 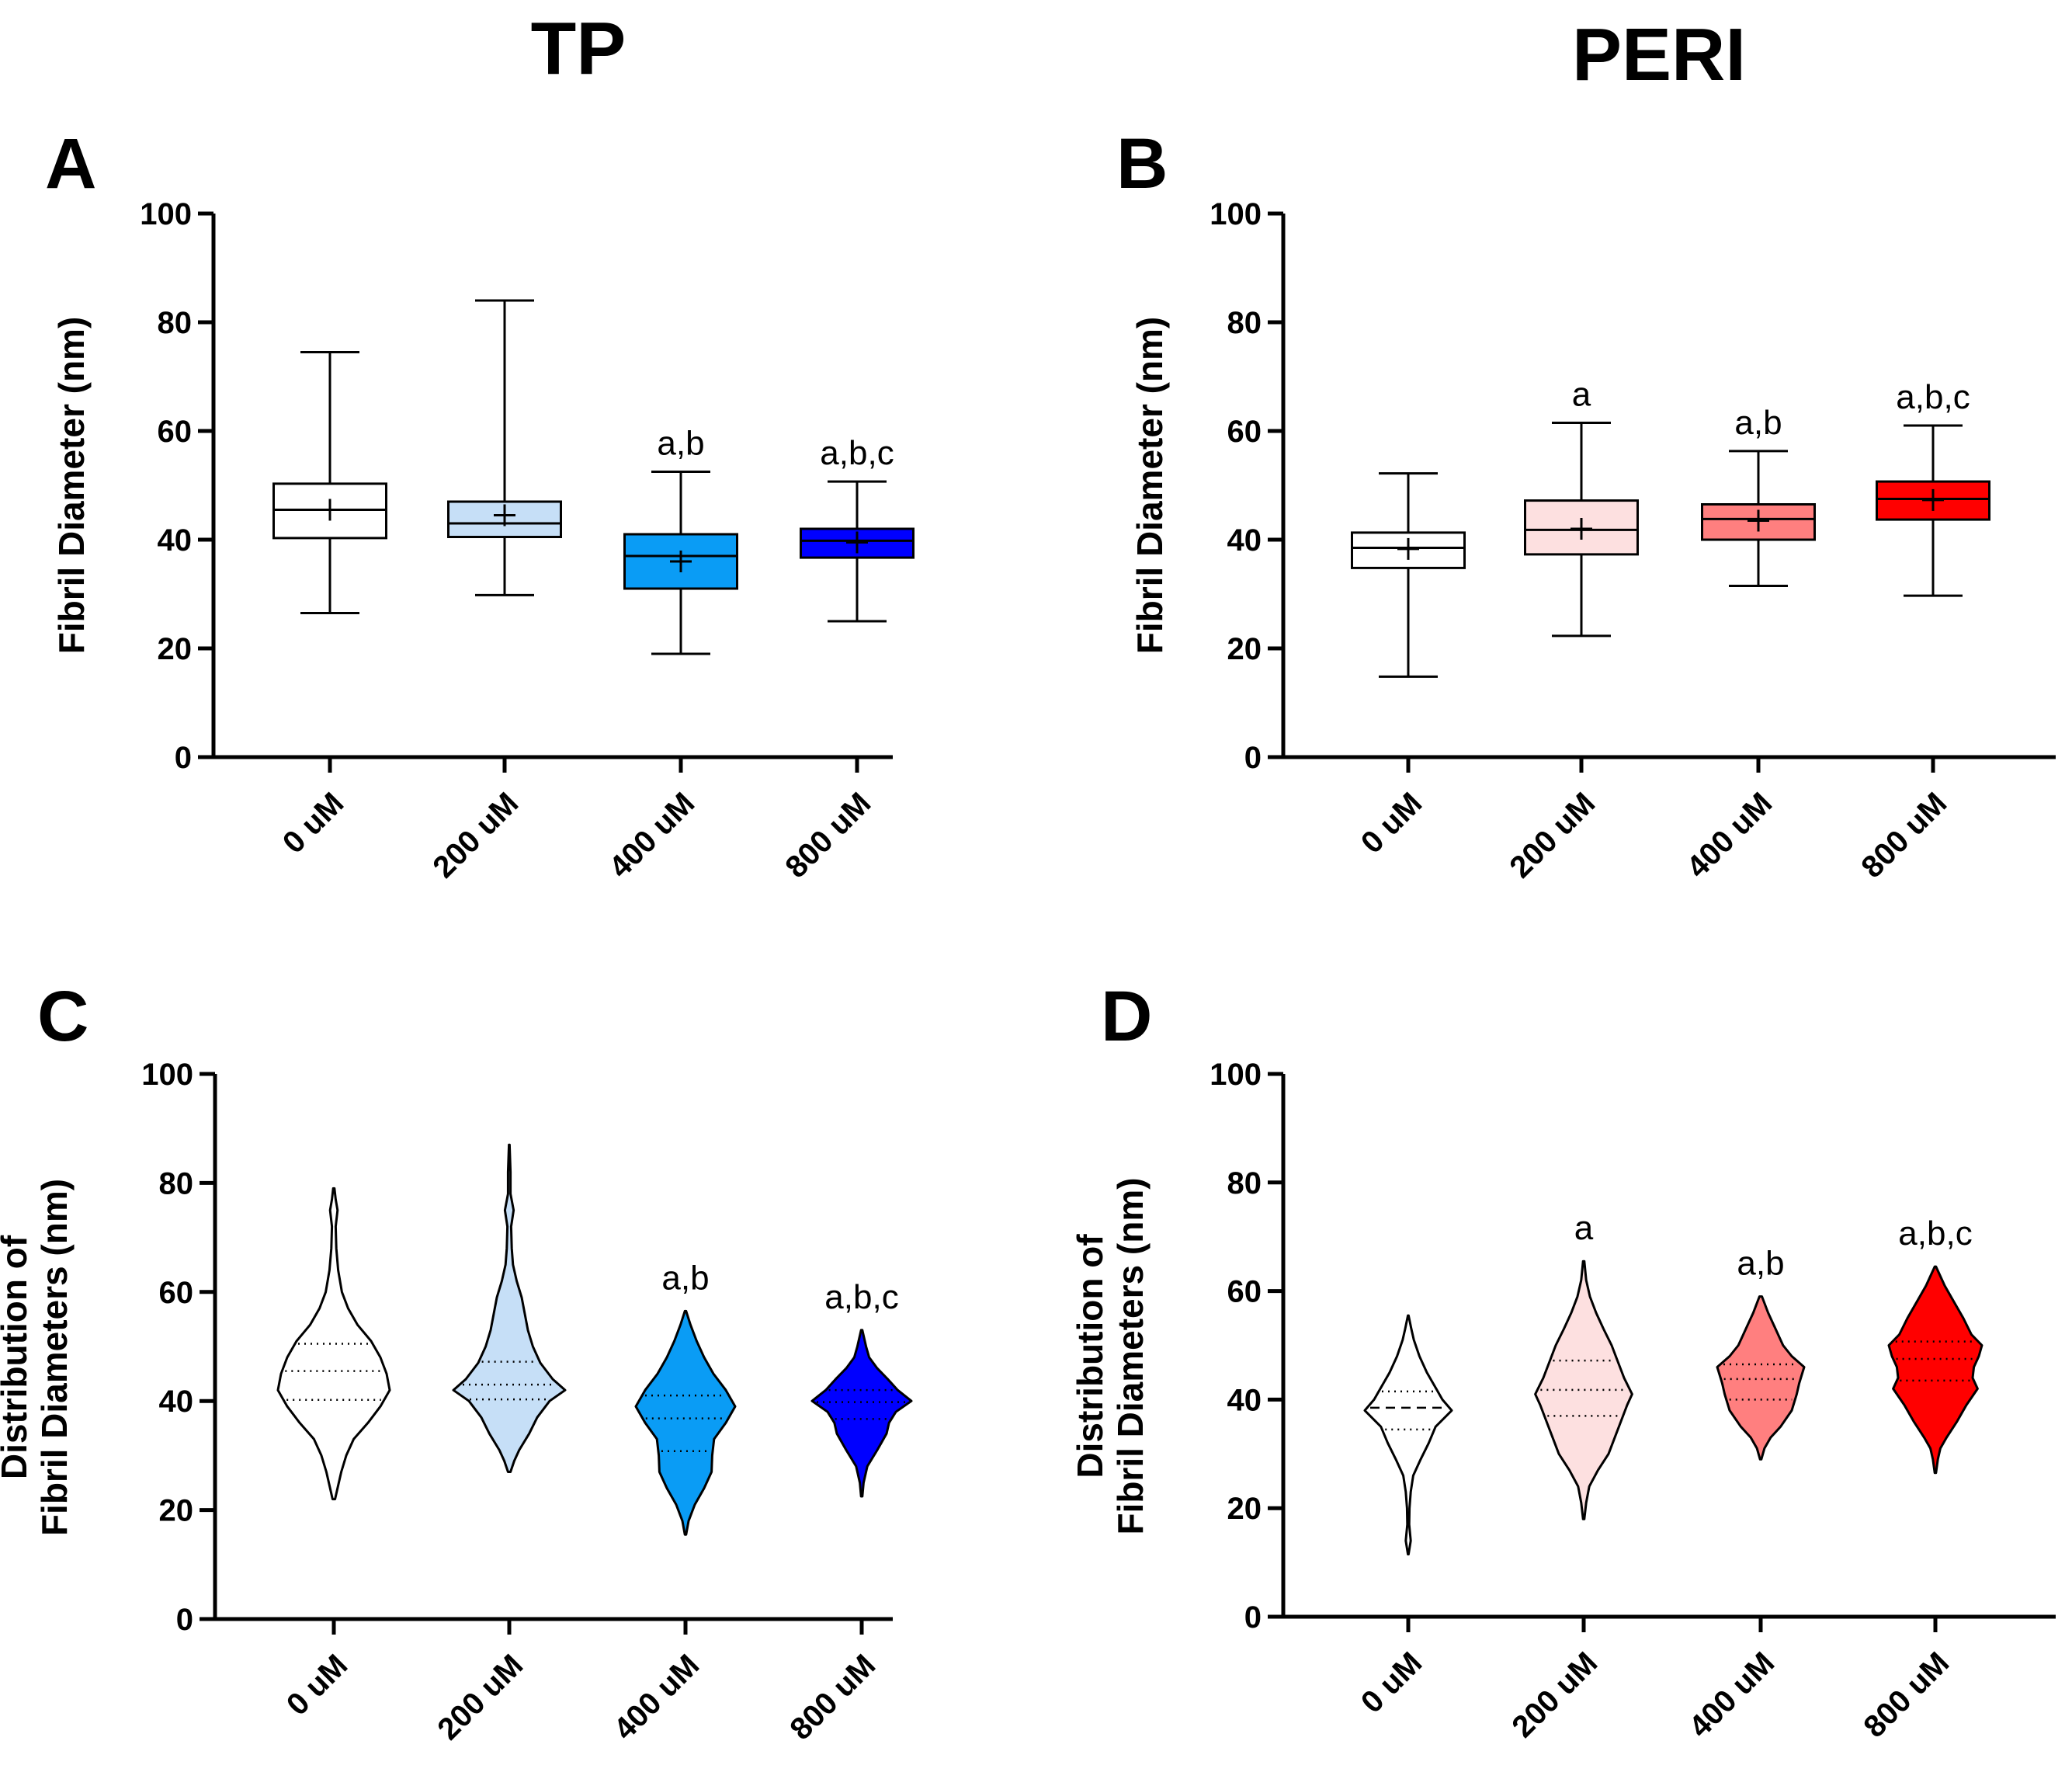 What do you see at coordinates (1659, 55) in the screenshot?
I see `column-title-peri: PERI` at bounding box center [1659, 55].